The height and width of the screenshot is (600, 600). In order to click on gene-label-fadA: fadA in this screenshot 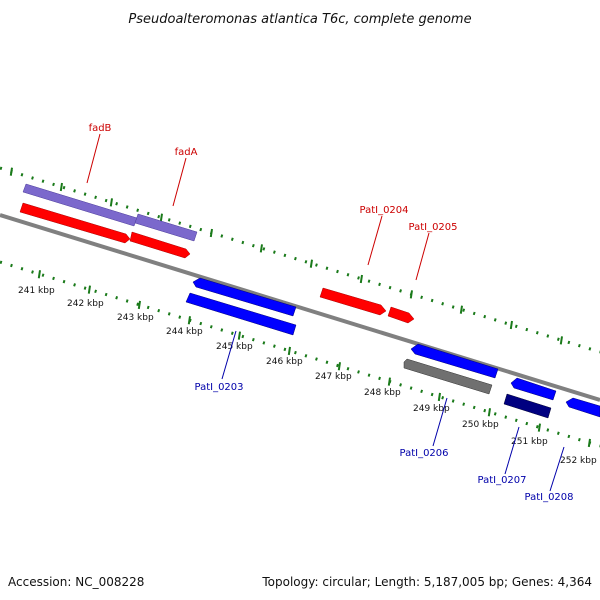, I will do `click(186, 152)`.